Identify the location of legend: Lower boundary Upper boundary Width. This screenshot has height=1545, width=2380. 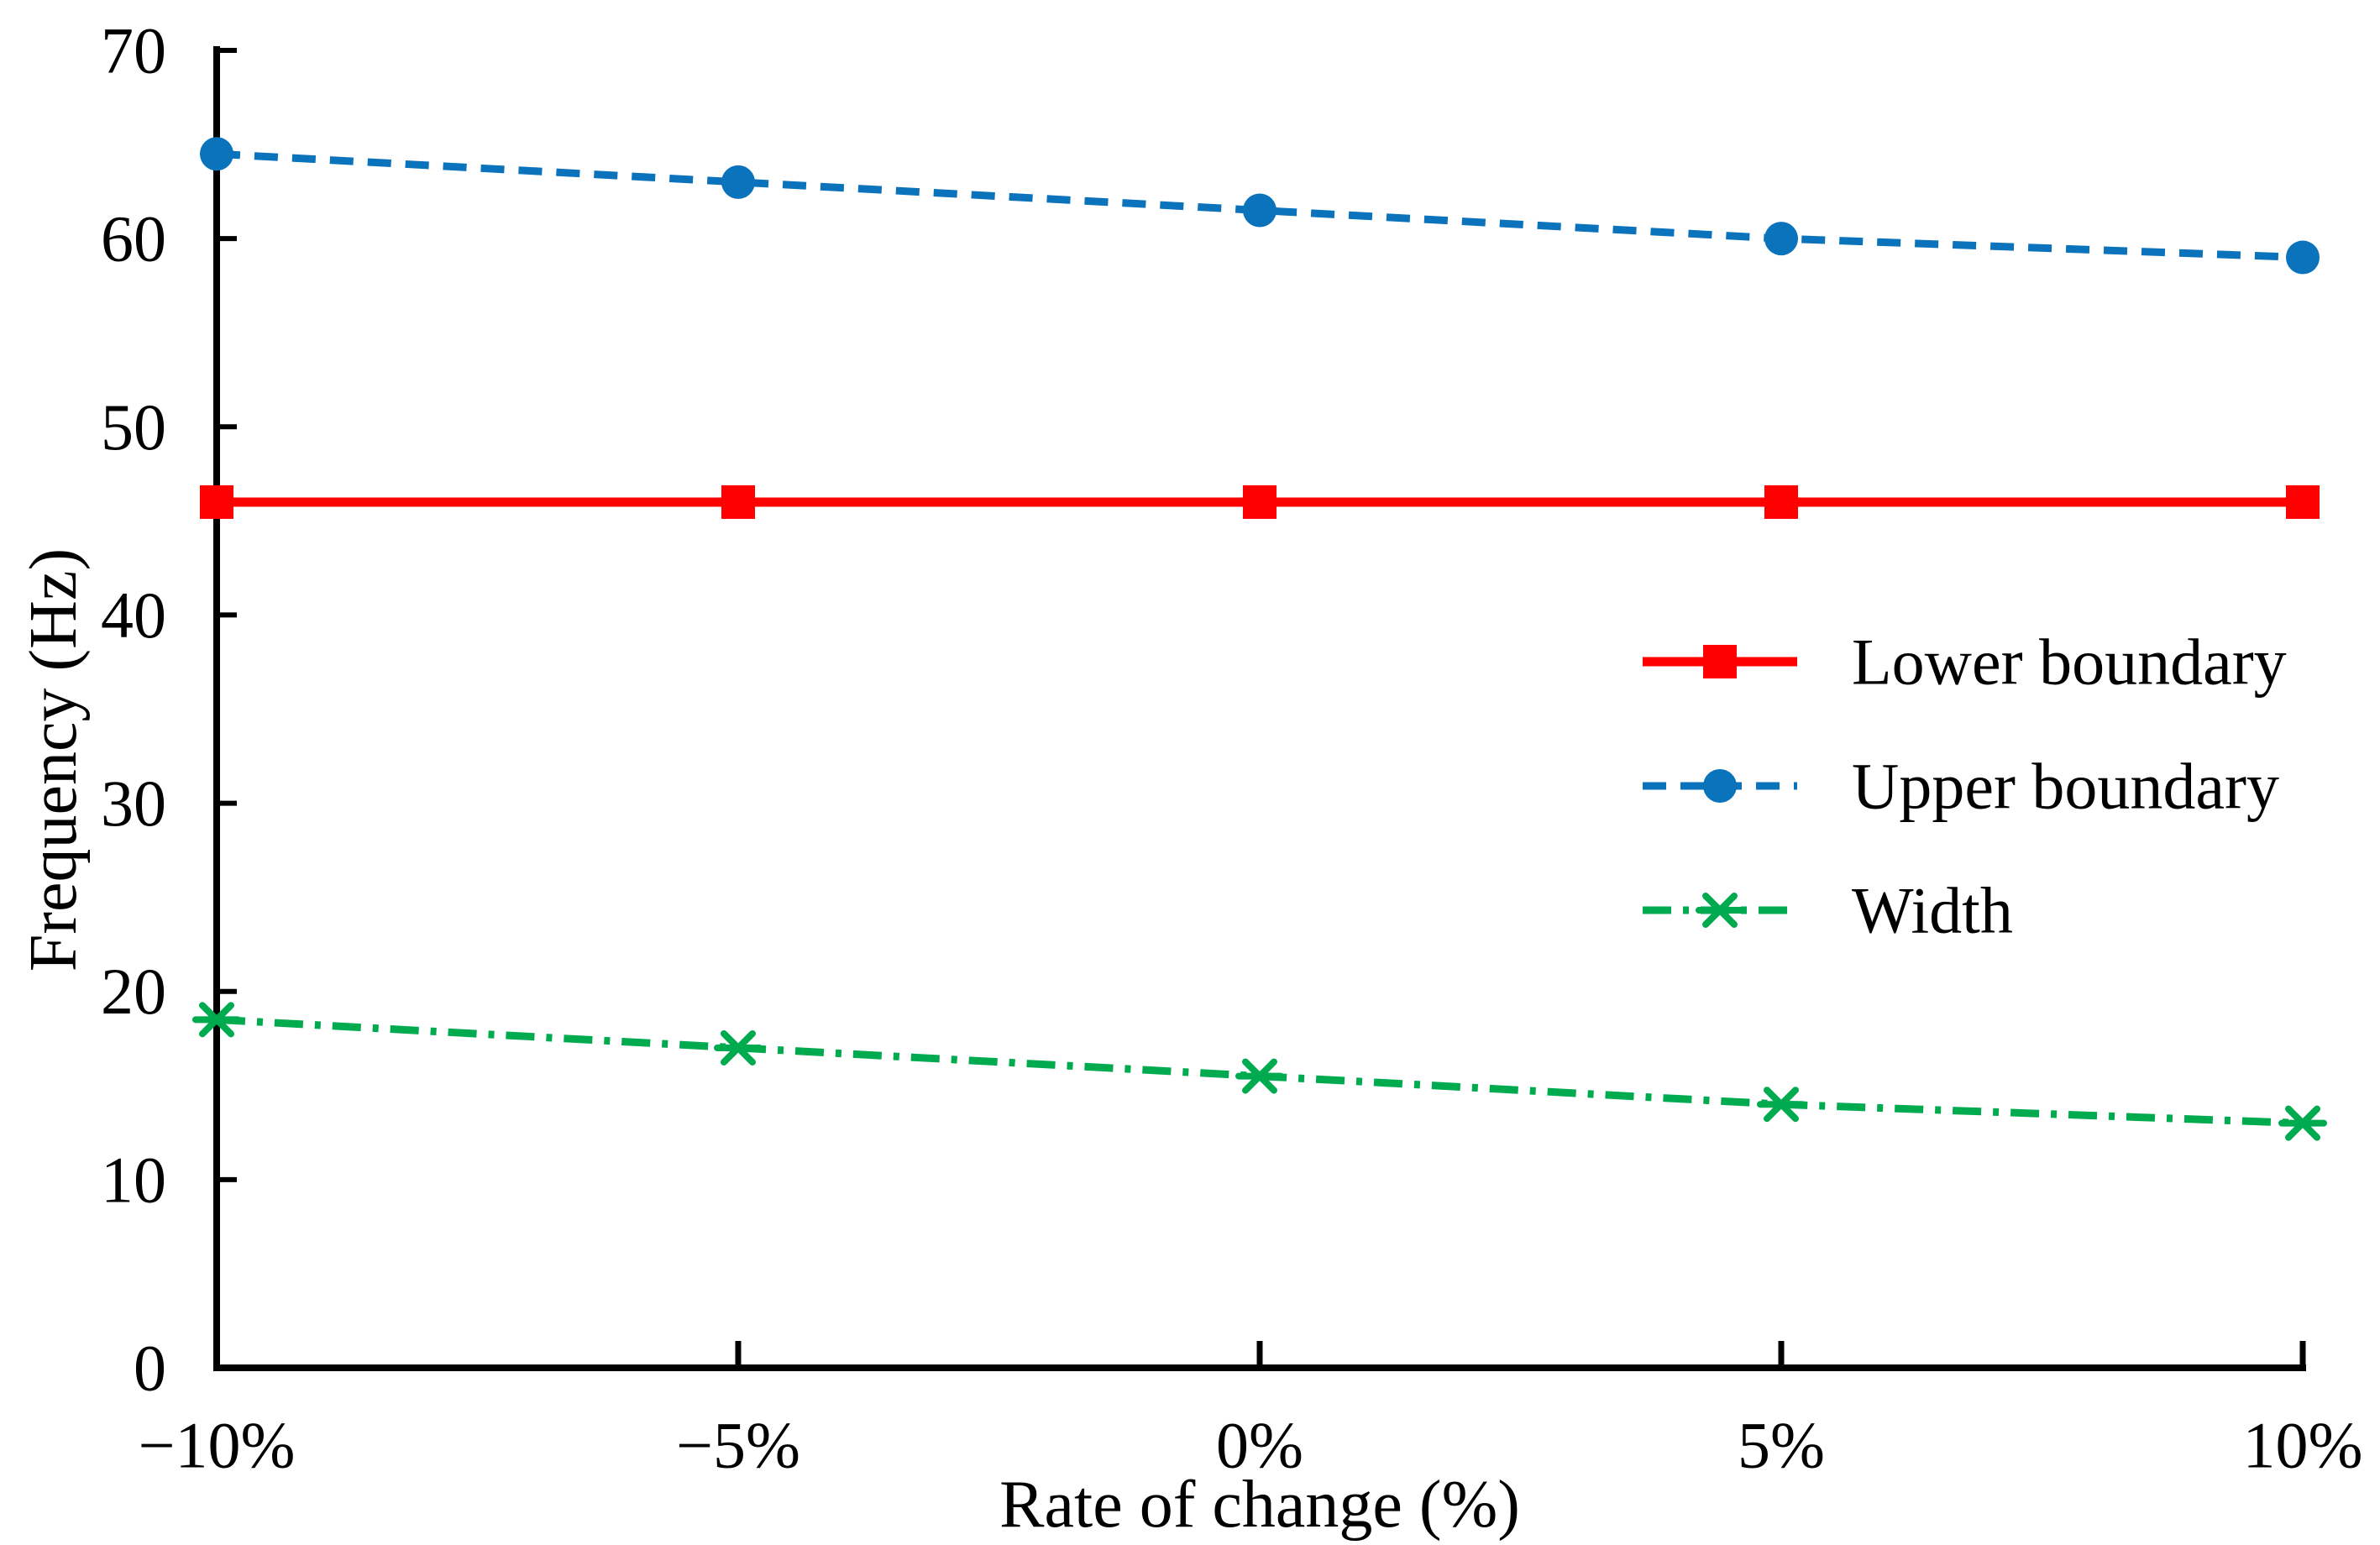
(1965, 786).